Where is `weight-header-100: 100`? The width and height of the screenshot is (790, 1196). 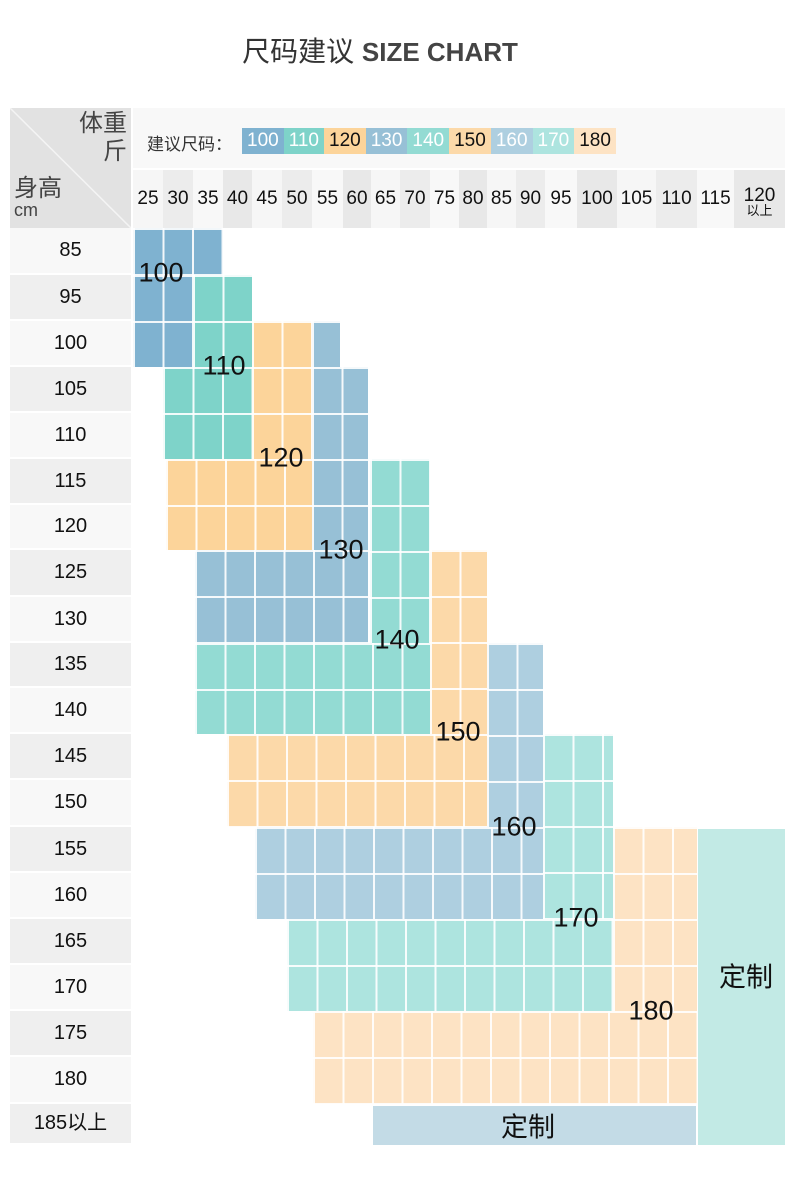 weight-header-100: 100 is located at coordinates (597, 199).